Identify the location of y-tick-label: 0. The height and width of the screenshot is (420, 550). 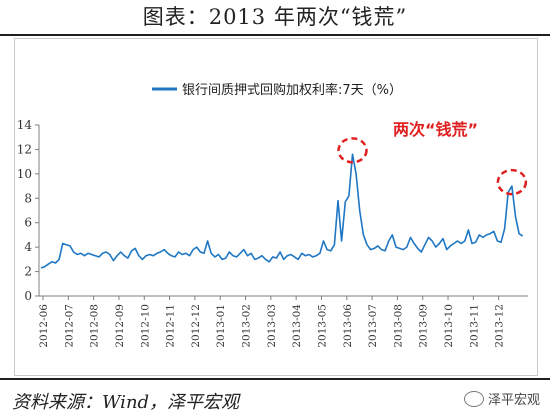
(28, 296).